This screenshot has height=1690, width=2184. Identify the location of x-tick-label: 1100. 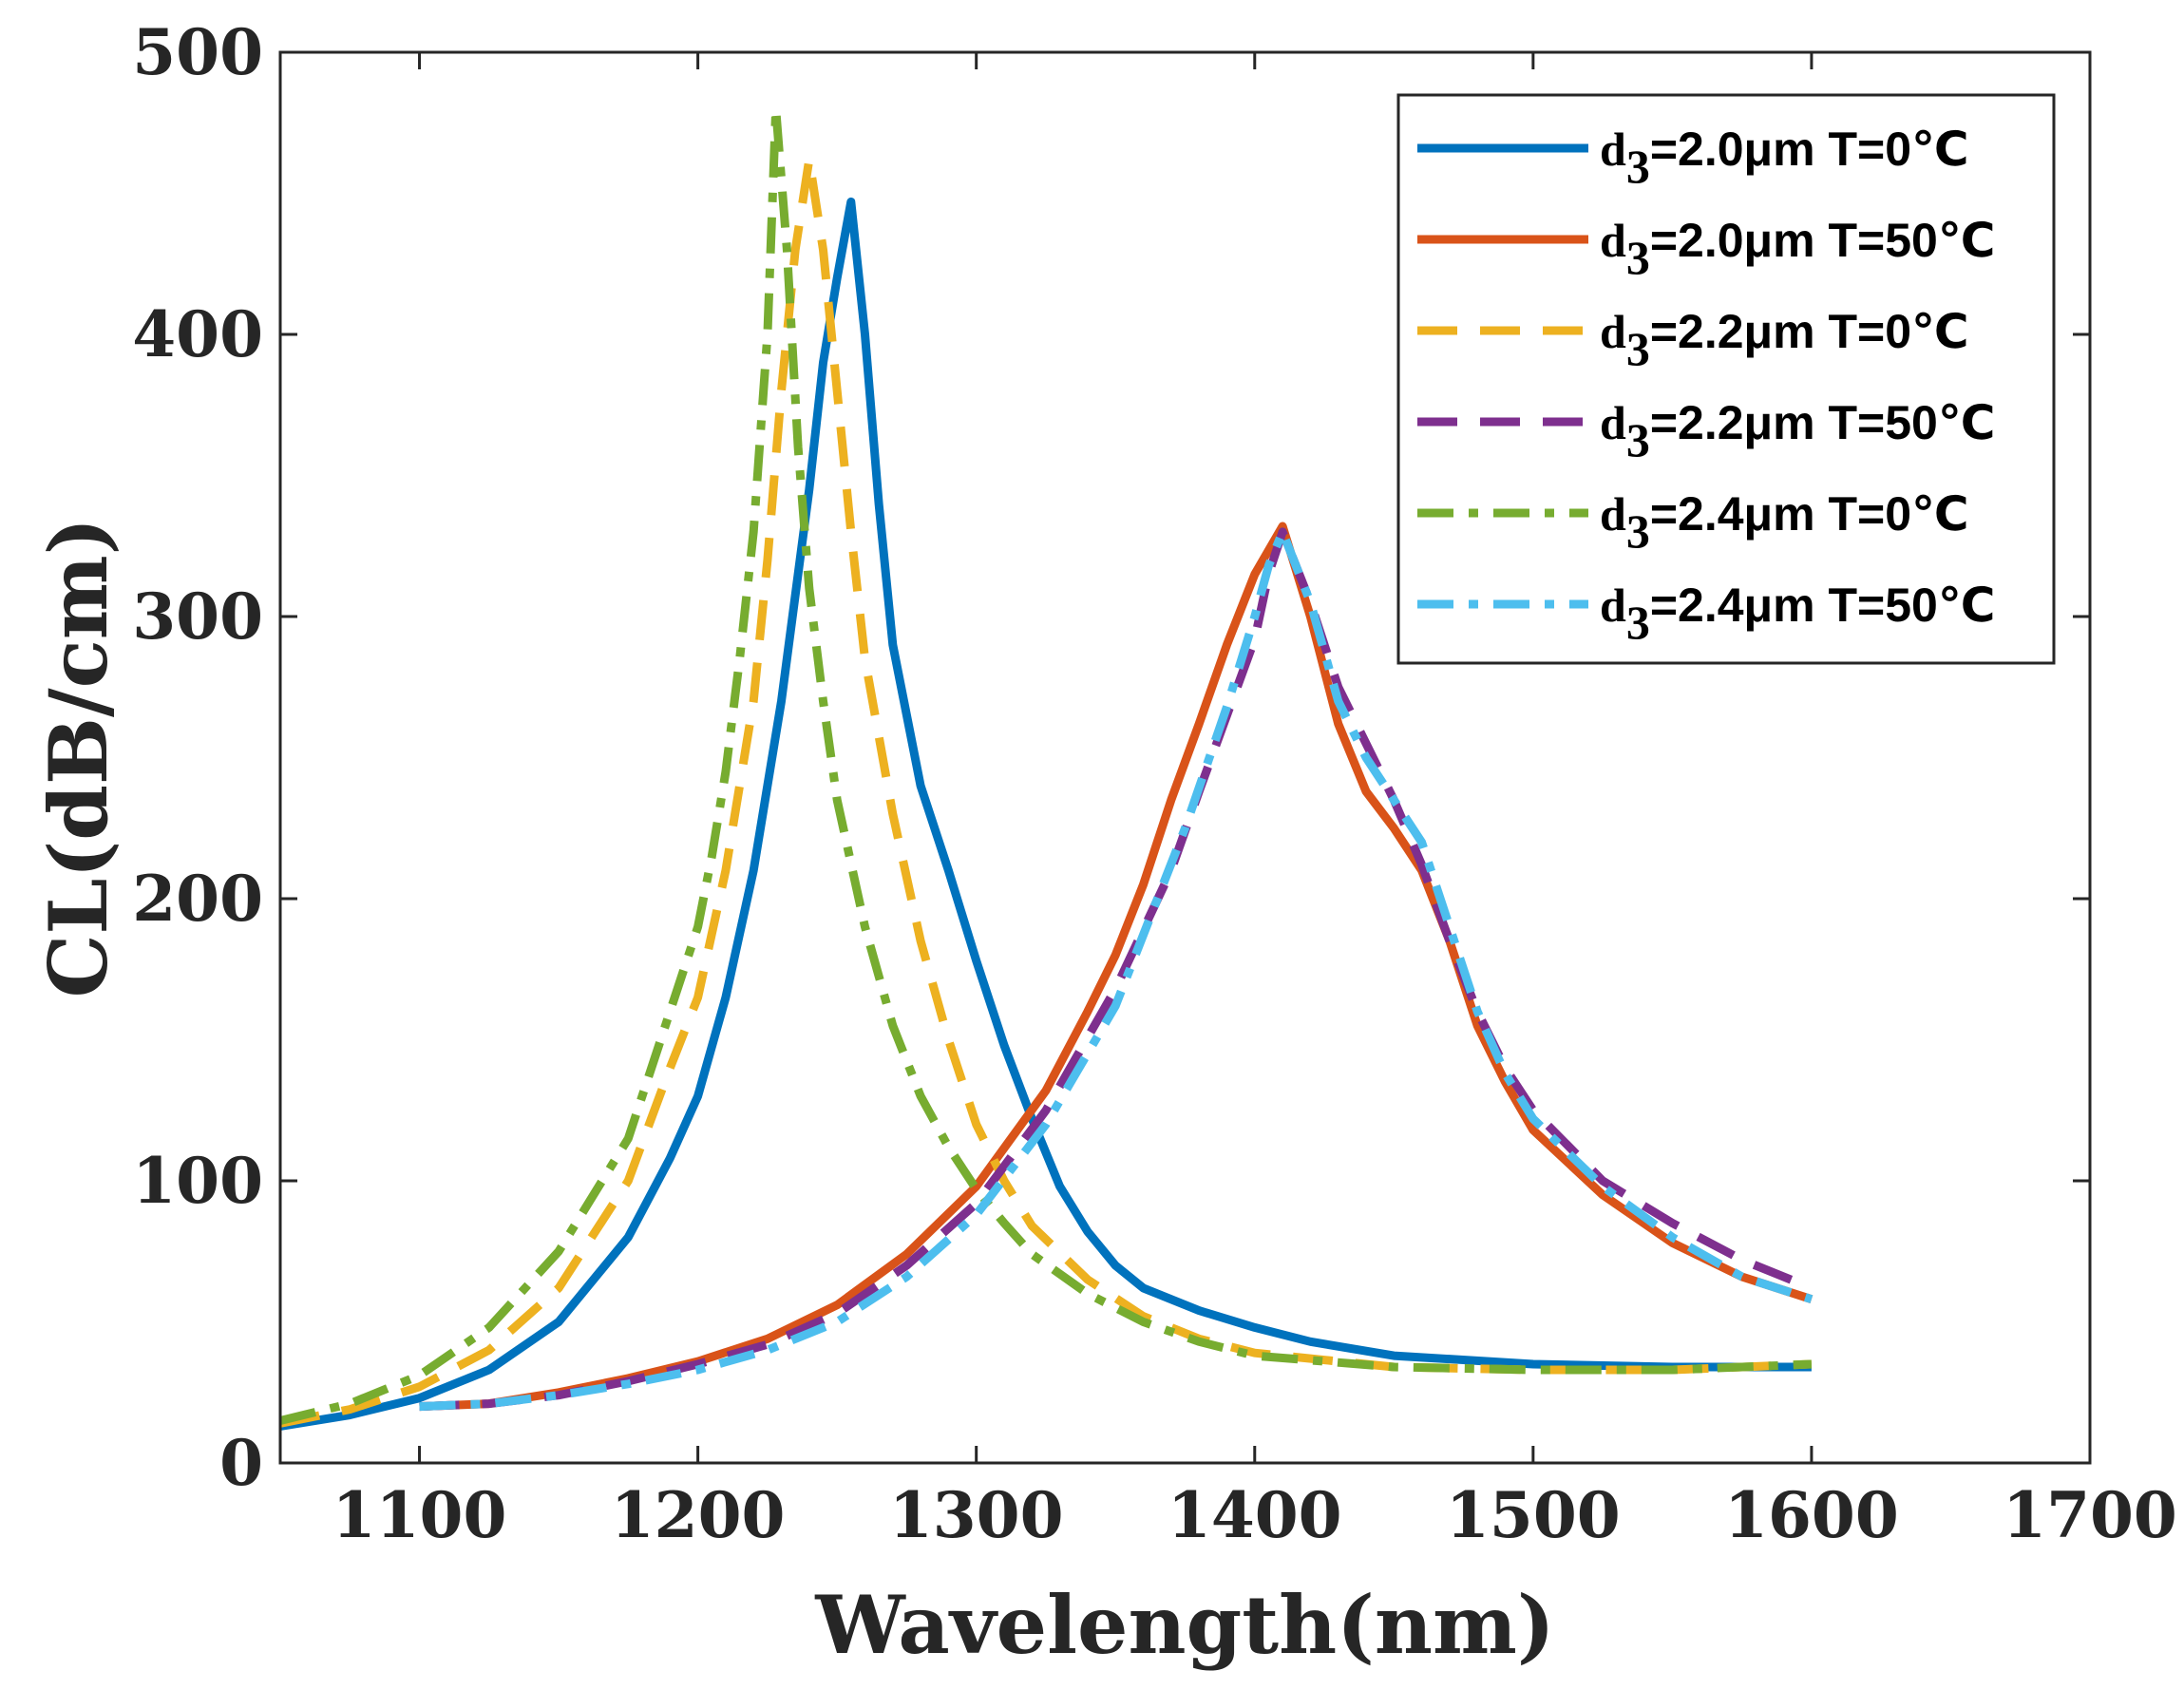
(419, 1515).